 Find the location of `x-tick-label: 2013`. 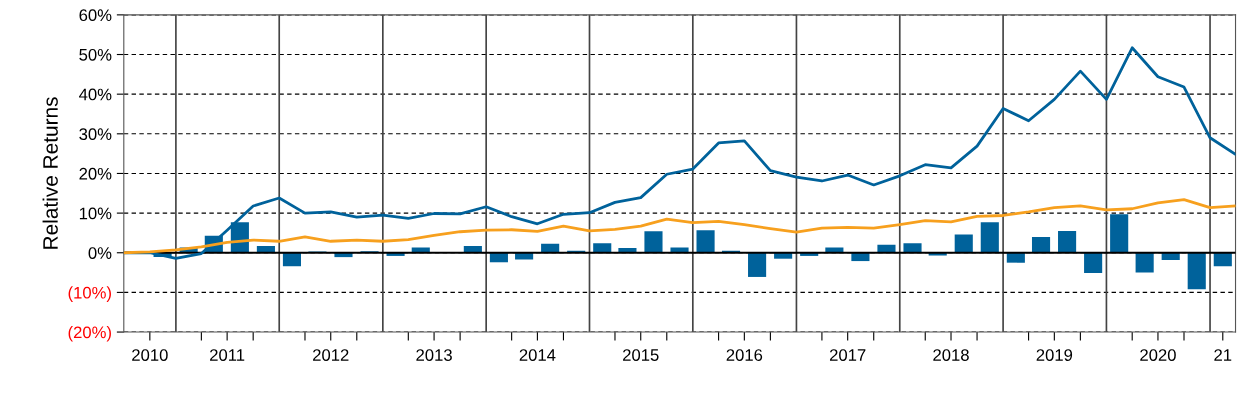

x-tick-label: 2013 is located at coordinates (434, 355).